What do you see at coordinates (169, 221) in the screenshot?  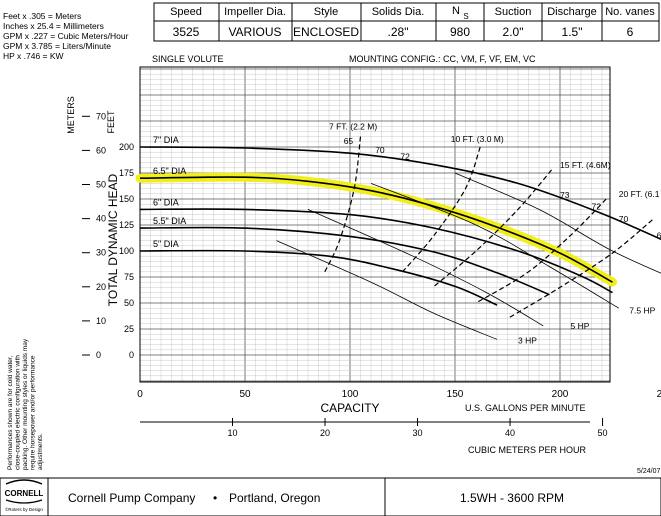 I see `head-curve-label: 5.5" DIA` at bounding box center [169, 221].